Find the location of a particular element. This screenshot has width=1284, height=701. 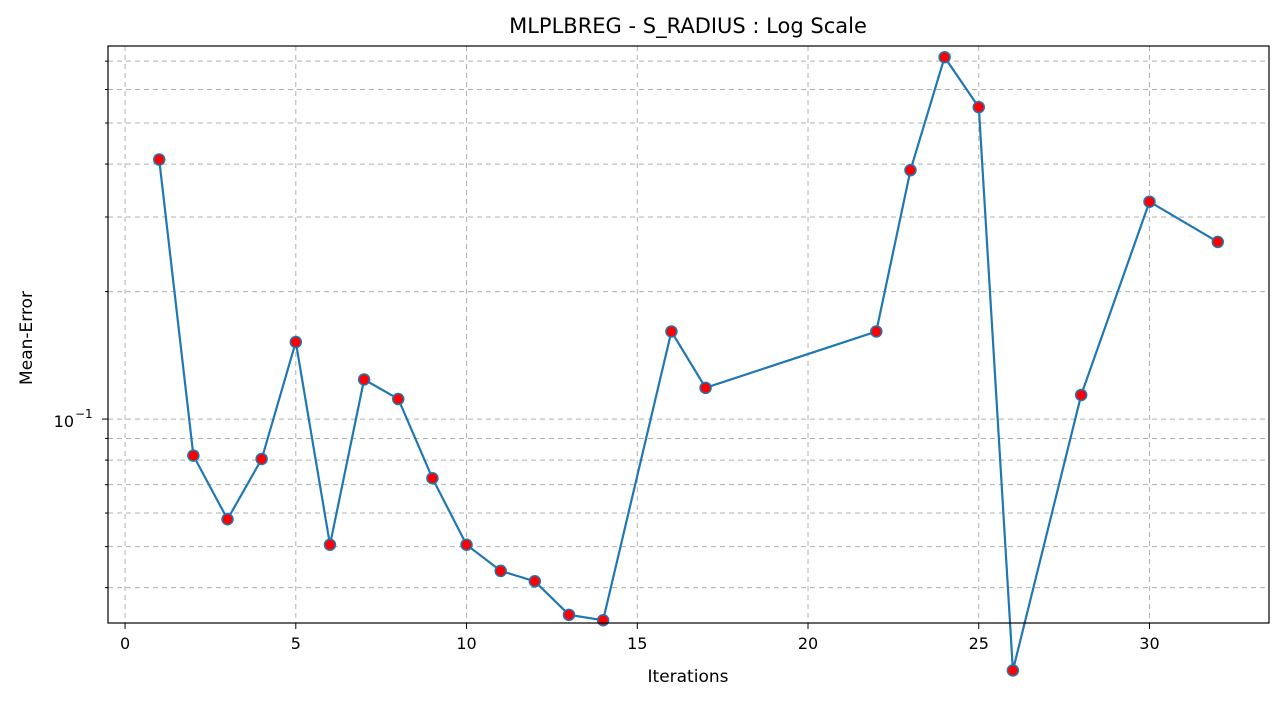

x-axis-label: Iterations is located at coordinates (688, 677).